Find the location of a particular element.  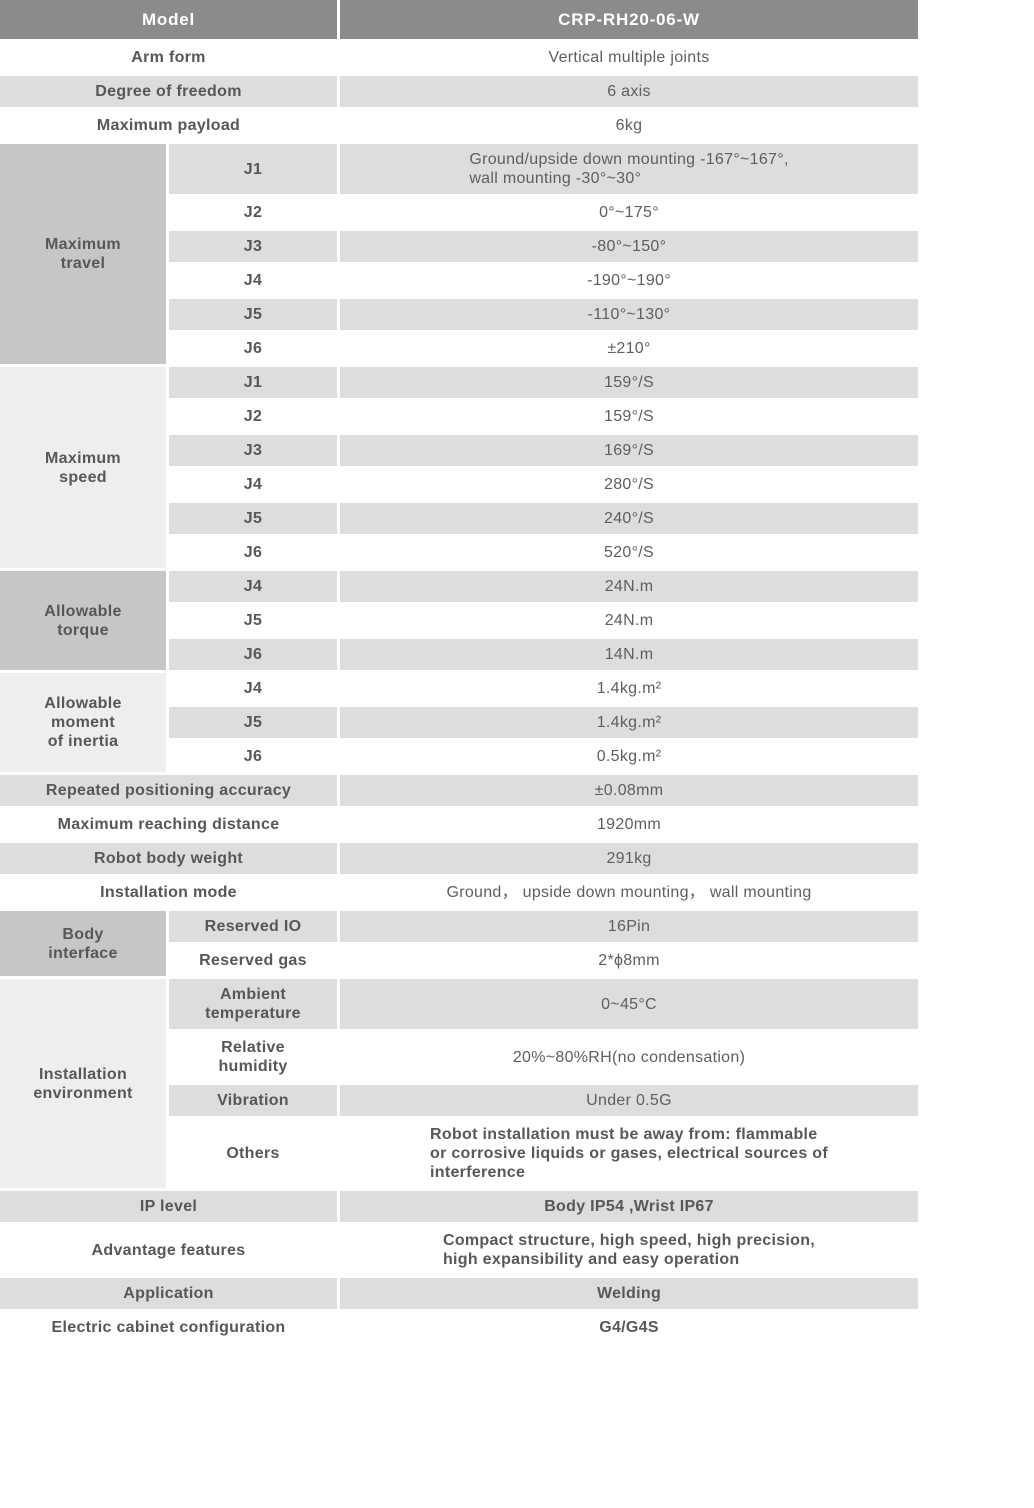

value-cell: 16Pin is located at coordinates (629, 928).